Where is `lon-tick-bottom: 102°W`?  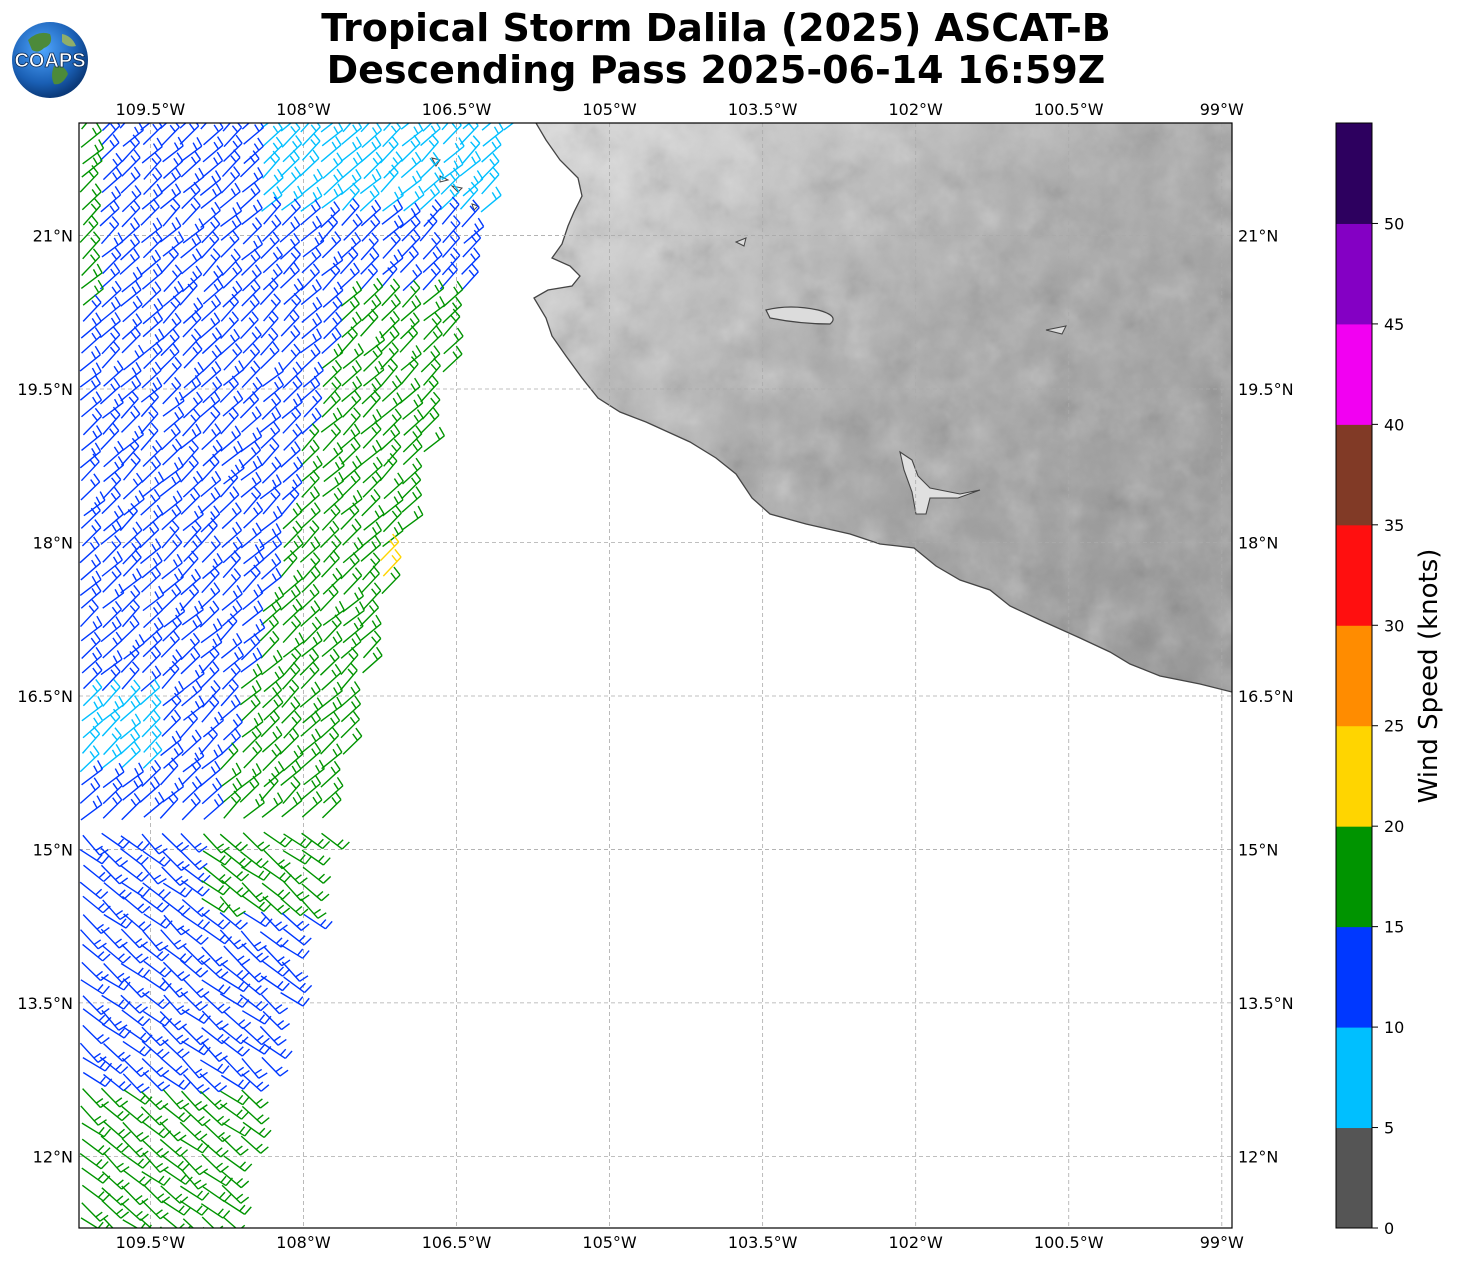 lon-tick-bottom: 102°W is located at coordinates (916, 1242).